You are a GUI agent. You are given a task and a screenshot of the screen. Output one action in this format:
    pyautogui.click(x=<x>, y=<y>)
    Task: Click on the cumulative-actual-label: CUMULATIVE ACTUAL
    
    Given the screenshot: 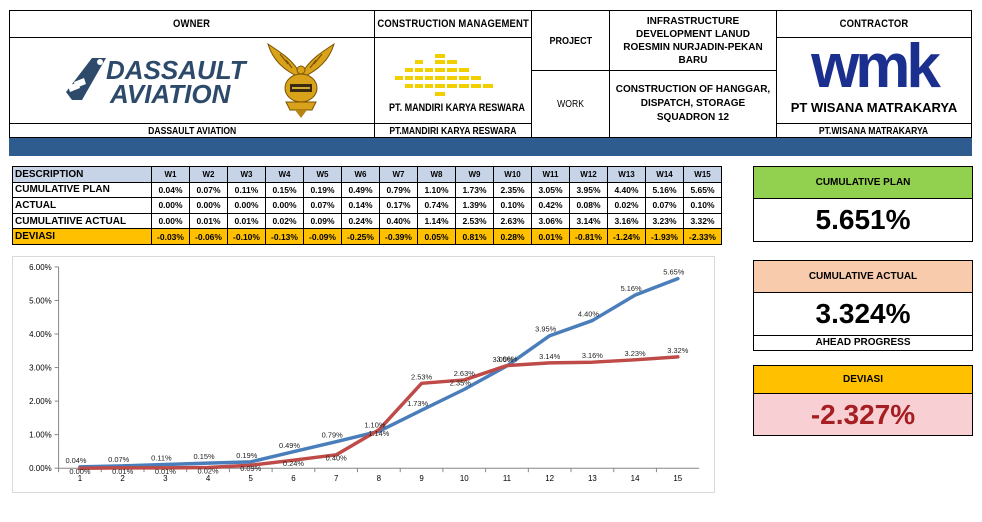 What is the action you would take?
    pyautogui.click(x=863, y=277)
    